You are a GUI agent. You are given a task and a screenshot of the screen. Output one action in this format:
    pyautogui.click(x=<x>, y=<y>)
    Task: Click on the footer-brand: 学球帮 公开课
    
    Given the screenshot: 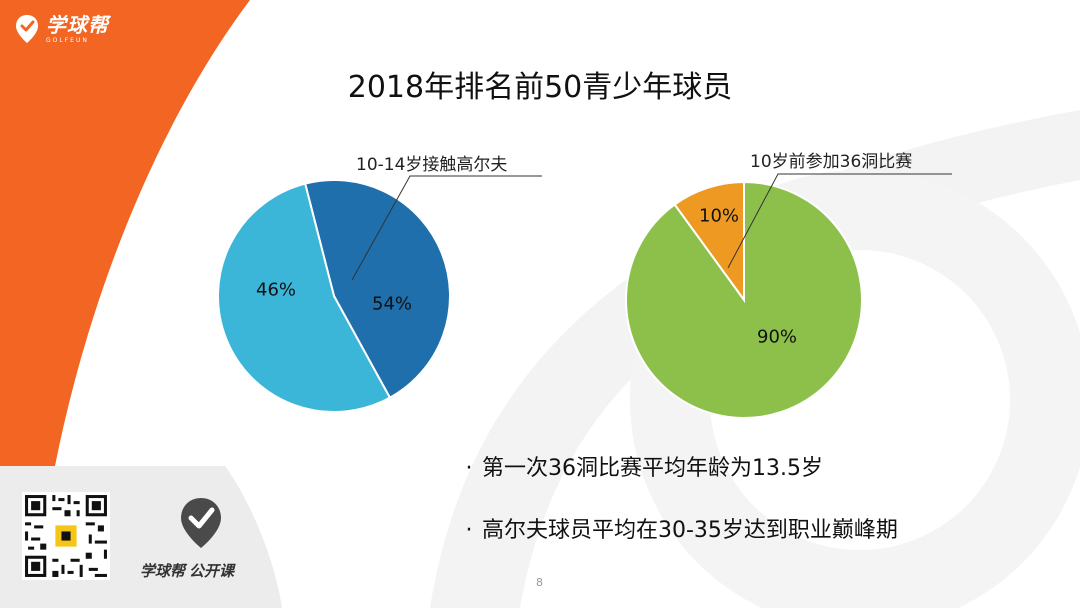 What is the action you would take?
    pyautogui.click(x=189, y=570)
    